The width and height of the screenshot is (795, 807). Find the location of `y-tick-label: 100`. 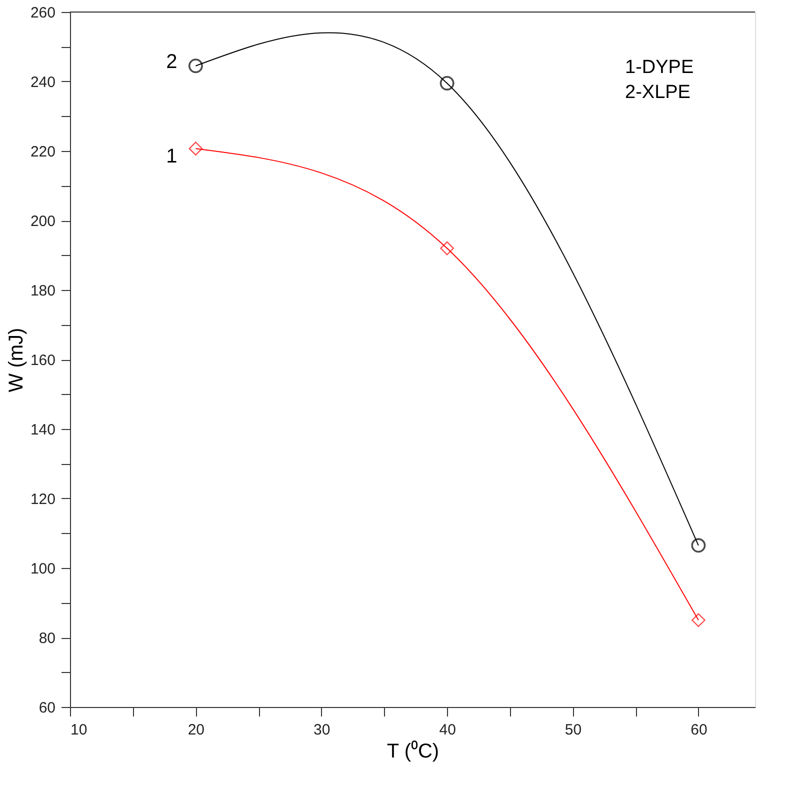

y-tick-label: 100 is located at coordinates (43, 569).